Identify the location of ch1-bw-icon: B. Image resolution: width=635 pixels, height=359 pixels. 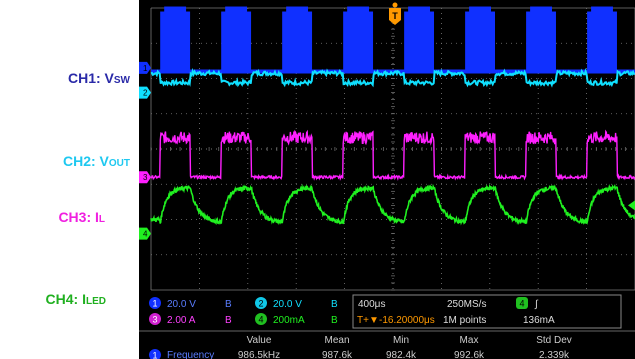
(228, 304).